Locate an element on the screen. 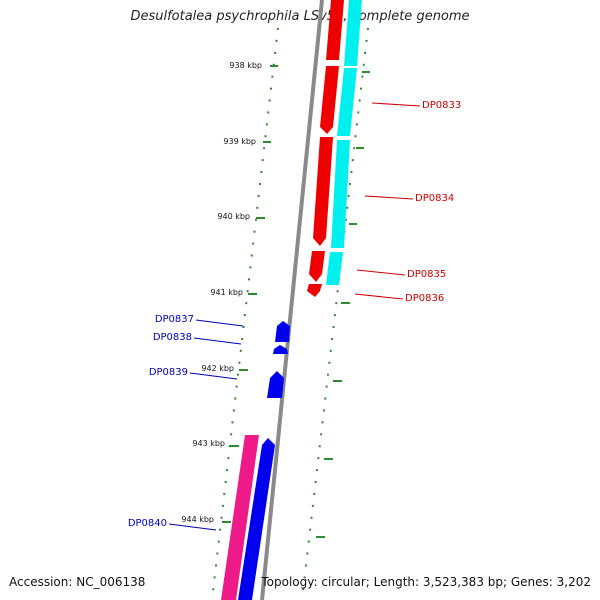  gene-label: DP0836 is located at coordinates (424, 298).